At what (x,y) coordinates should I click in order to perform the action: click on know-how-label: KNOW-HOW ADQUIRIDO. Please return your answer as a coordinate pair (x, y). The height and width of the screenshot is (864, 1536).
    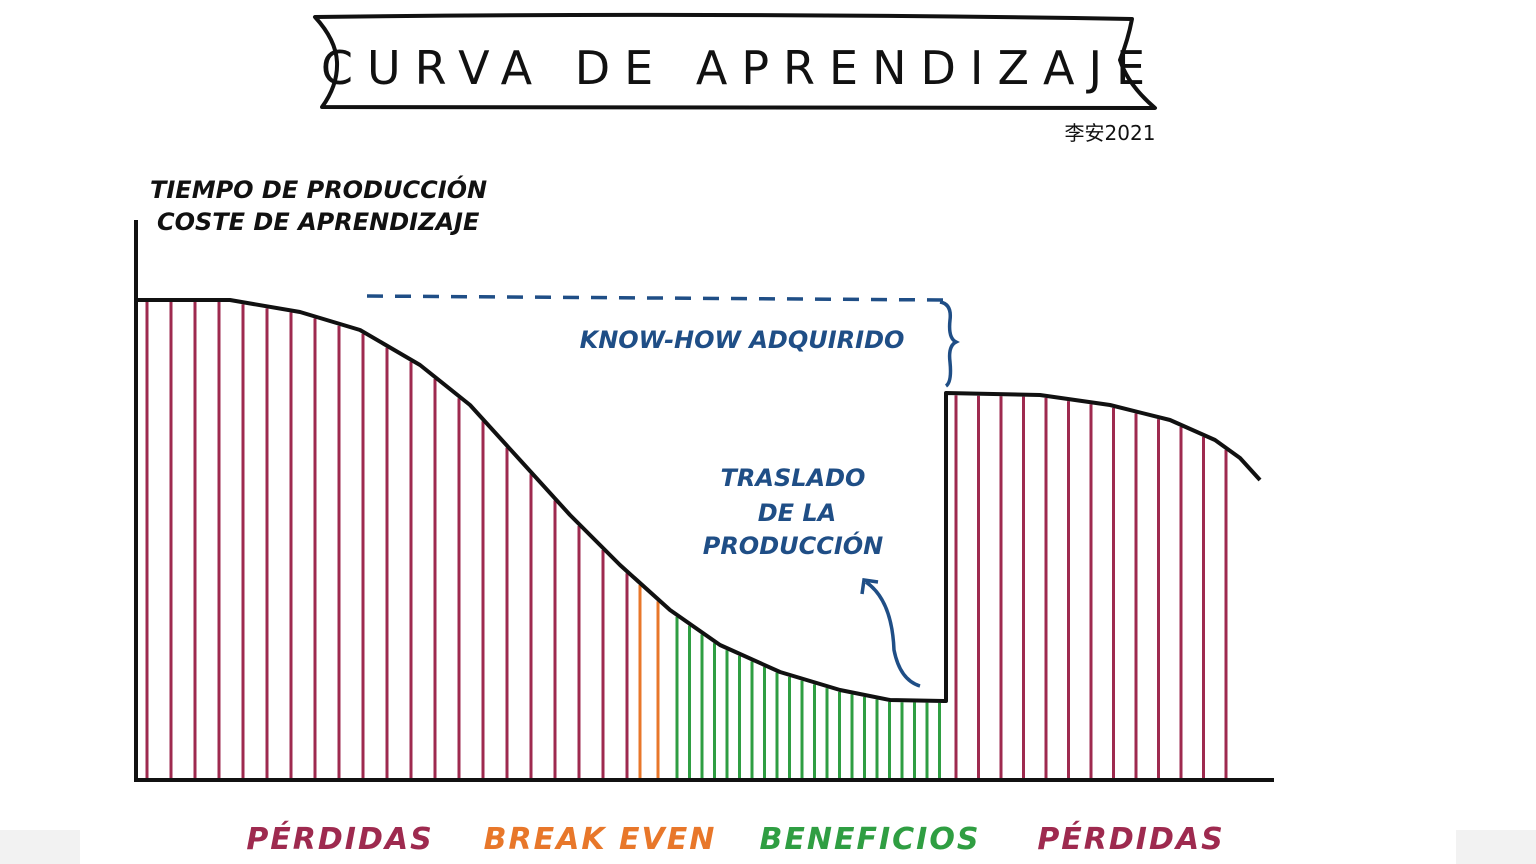
    Looking at the image, I should click on (742, 340).